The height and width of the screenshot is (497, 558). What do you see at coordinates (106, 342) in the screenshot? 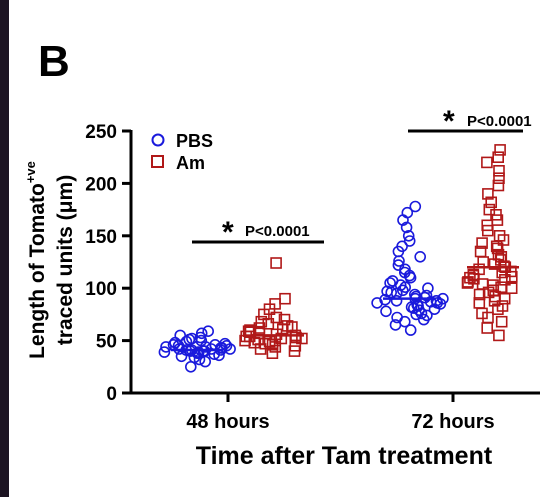
I see `y-tick-label-50: 50` at bounding box center [106, 342].